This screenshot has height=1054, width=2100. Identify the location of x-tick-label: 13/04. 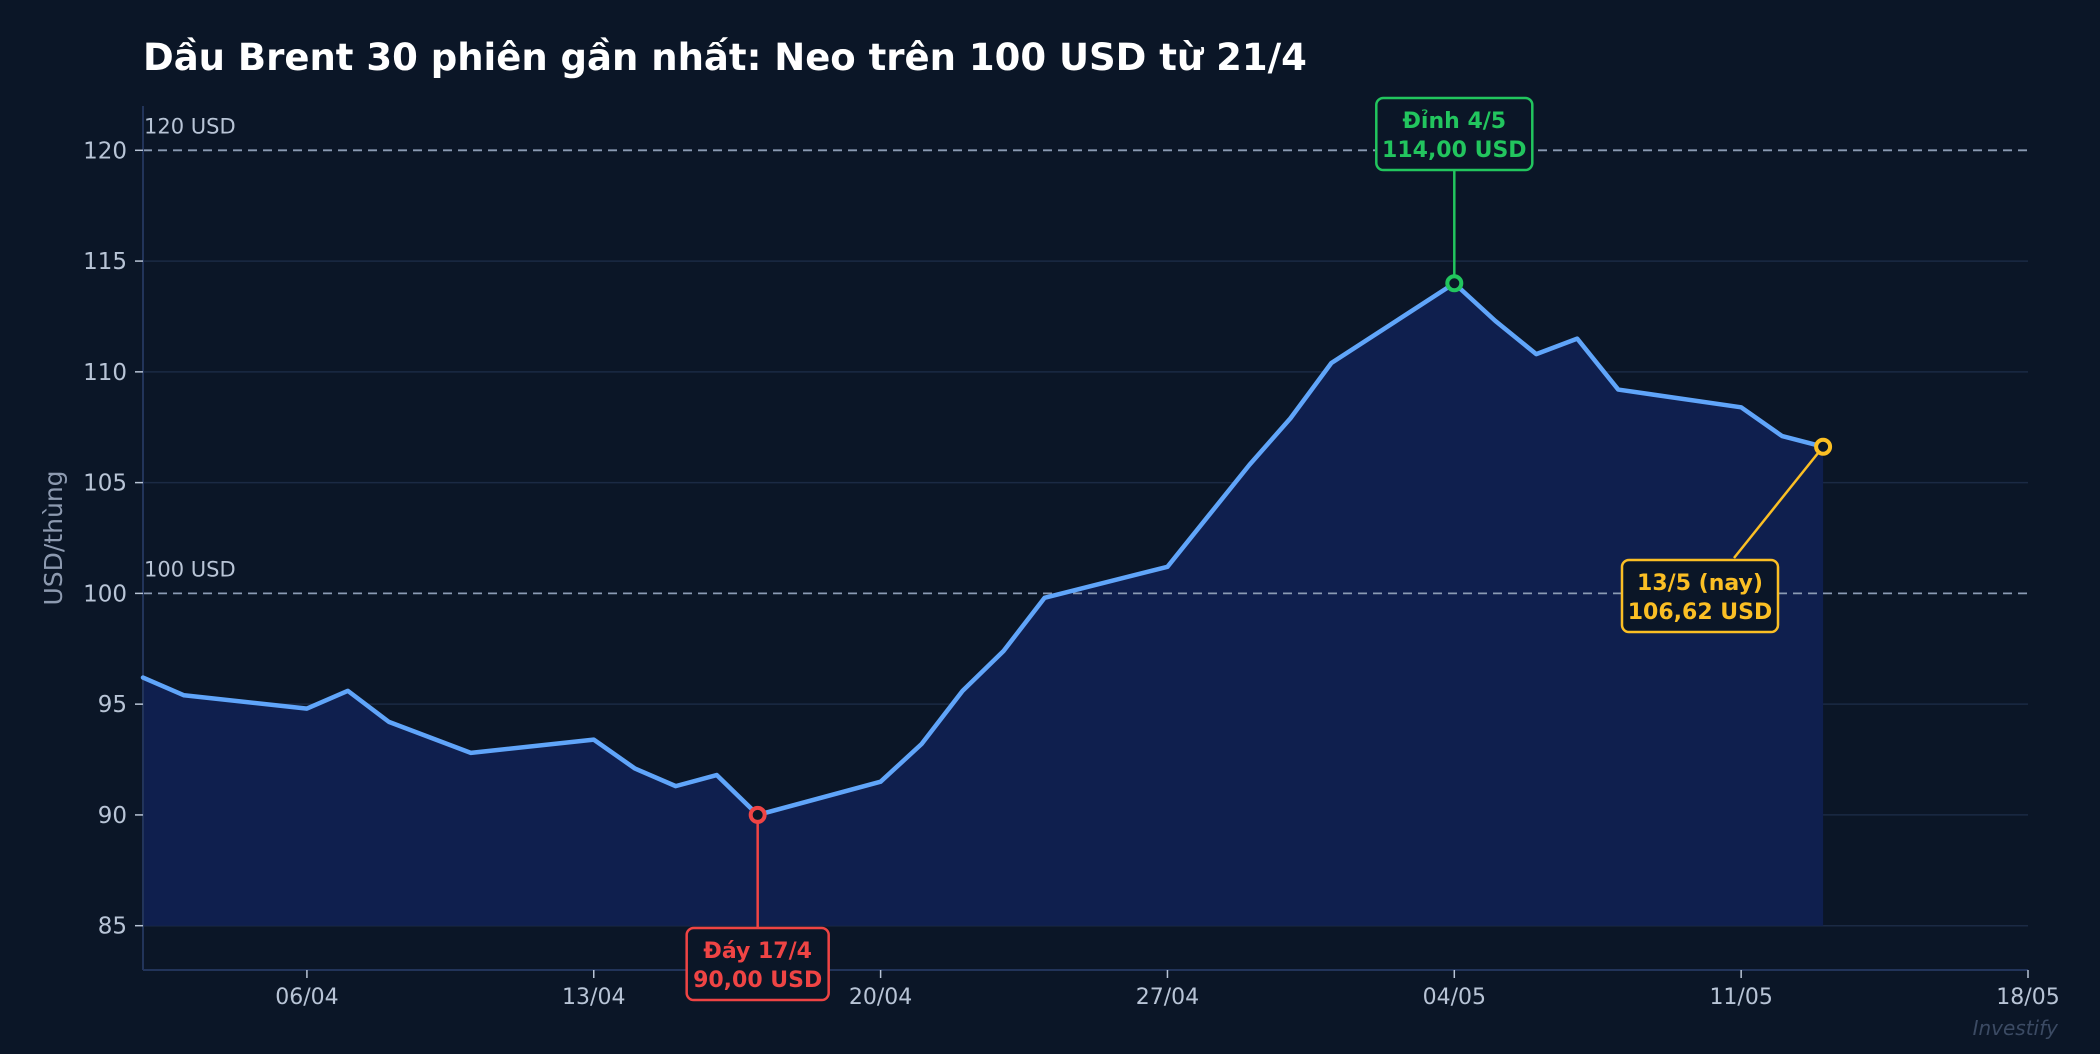
(593, 997).